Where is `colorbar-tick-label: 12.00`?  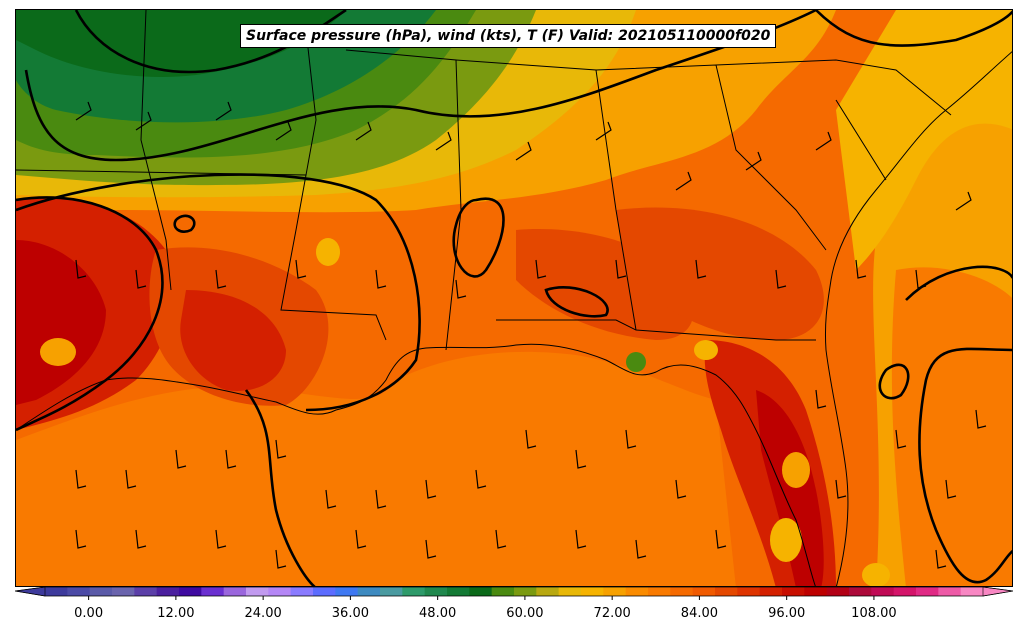 colorbar-tick-label: 12.00 is located at coordinates (176, 613).